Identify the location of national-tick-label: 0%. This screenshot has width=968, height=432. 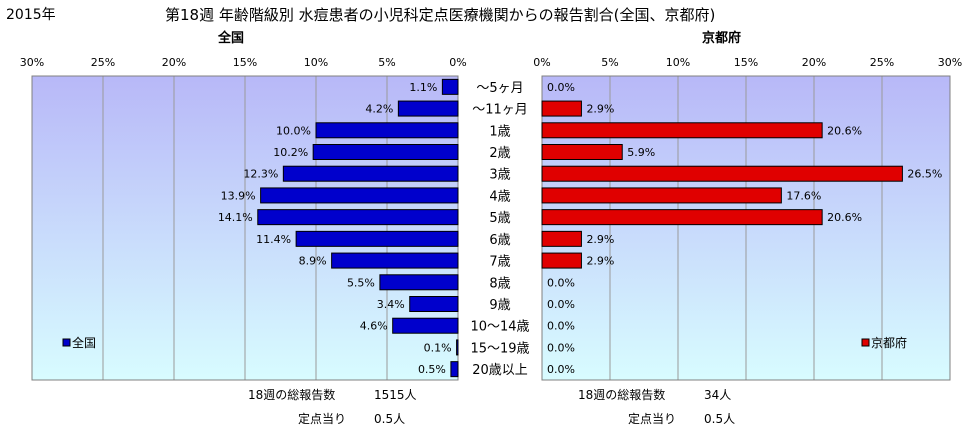
(457, 62).